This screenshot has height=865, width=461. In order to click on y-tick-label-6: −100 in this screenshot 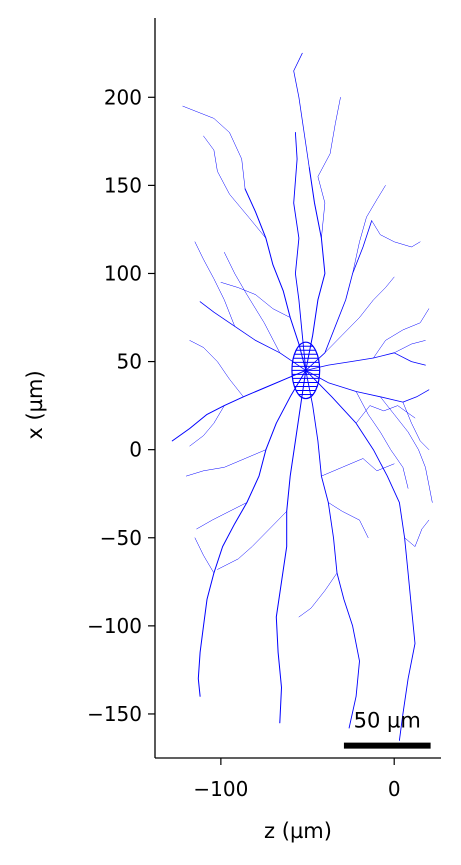, I will do `click(114, 626)`.